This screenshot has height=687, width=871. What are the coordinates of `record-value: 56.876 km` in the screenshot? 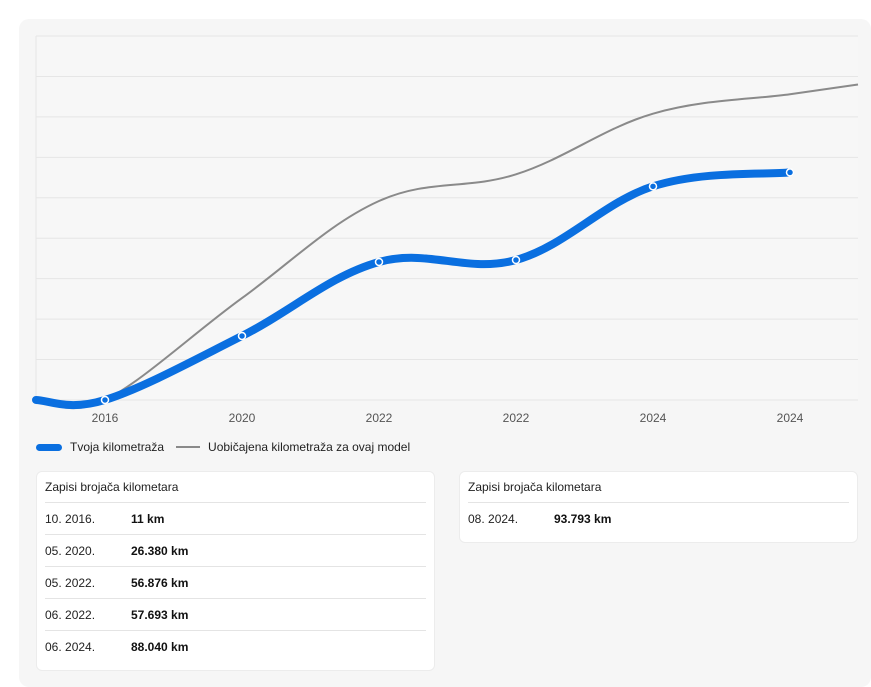 It's located at (160, 582).